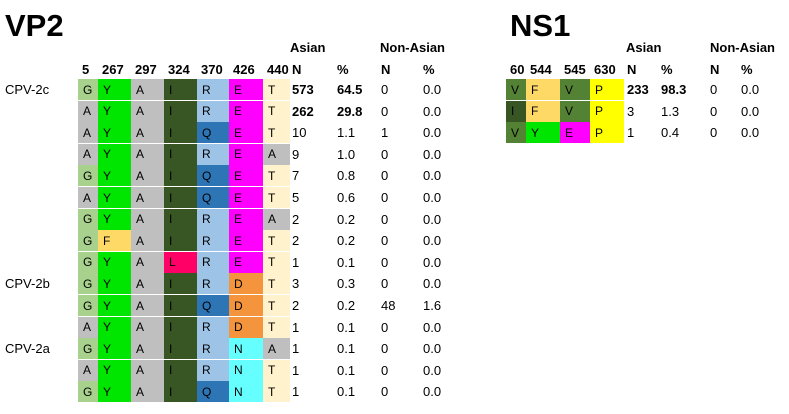 This screenshot has height=414, width=789. I want to click on ns1-position-label: 630, so click(605, 69).